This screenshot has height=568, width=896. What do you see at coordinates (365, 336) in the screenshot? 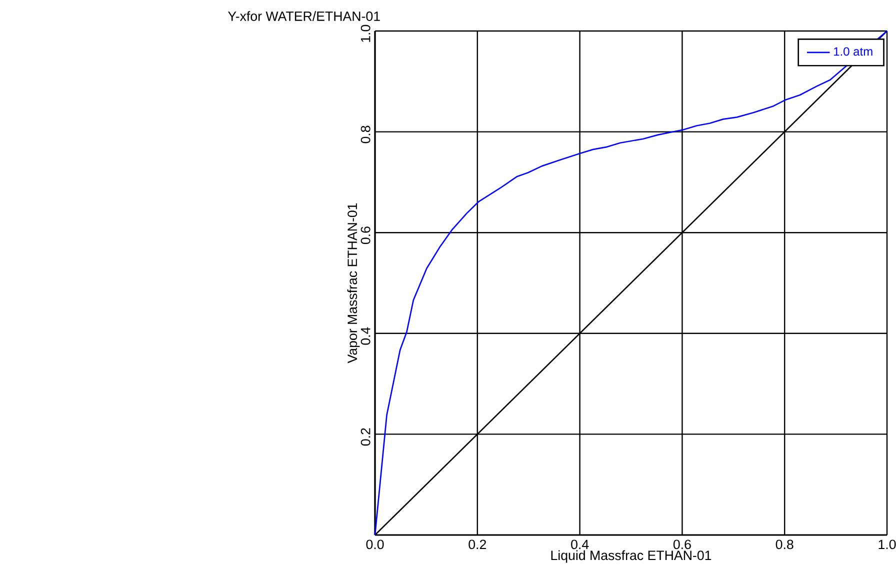
I see `y-tick-label: 0.4` at bounding box center [365, 336].